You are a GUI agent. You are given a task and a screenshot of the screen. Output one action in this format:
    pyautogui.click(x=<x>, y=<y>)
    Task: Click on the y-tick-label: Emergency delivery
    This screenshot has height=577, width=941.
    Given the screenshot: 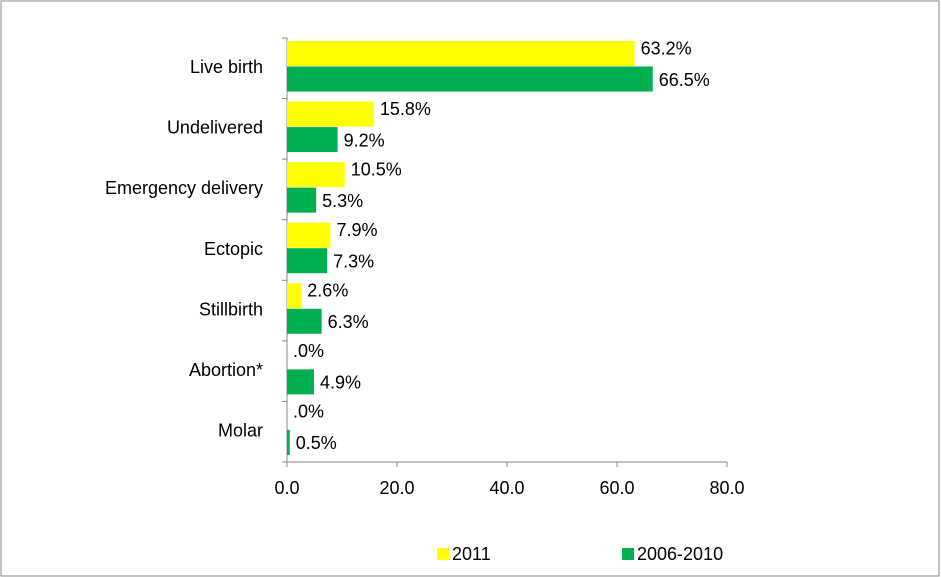 What is the action you would take?
    pyautogui.click(x=184, y=188)
    